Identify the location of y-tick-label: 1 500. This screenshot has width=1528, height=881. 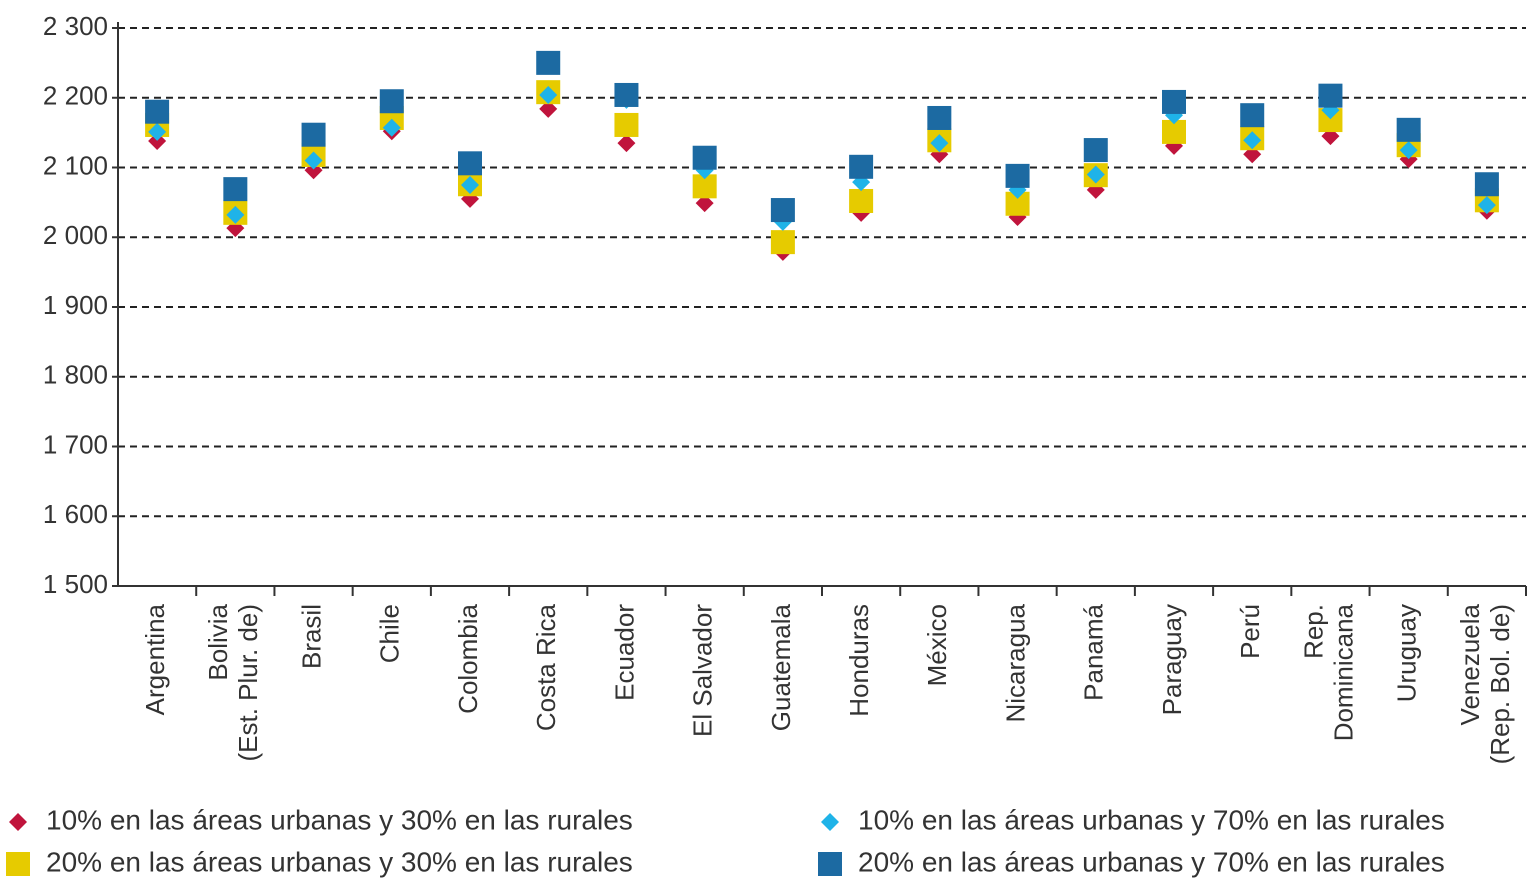
(75, 584).